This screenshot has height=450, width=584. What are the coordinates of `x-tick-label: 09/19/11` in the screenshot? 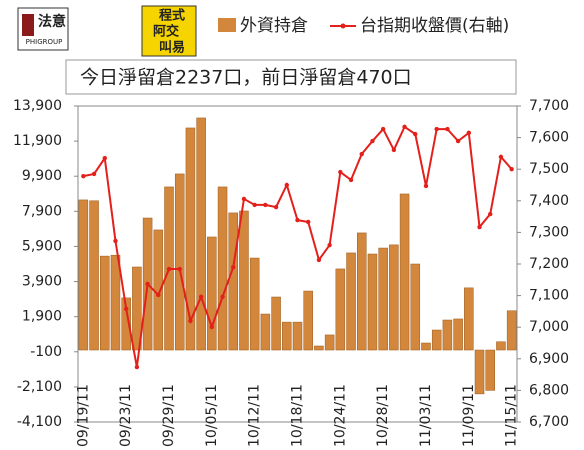 It's located at (83, 415).